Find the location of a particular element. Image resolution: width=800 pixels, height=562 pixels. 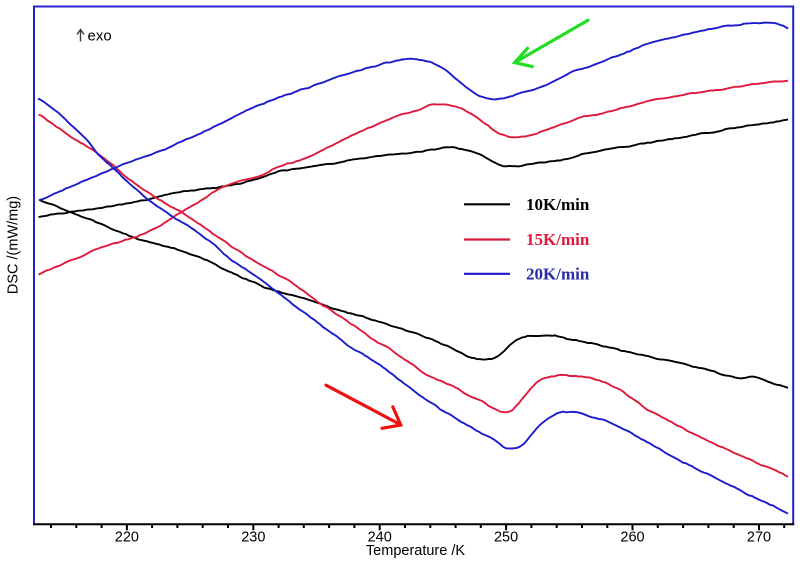

svg-text: 15K/min is located at coordinates (558, 239).